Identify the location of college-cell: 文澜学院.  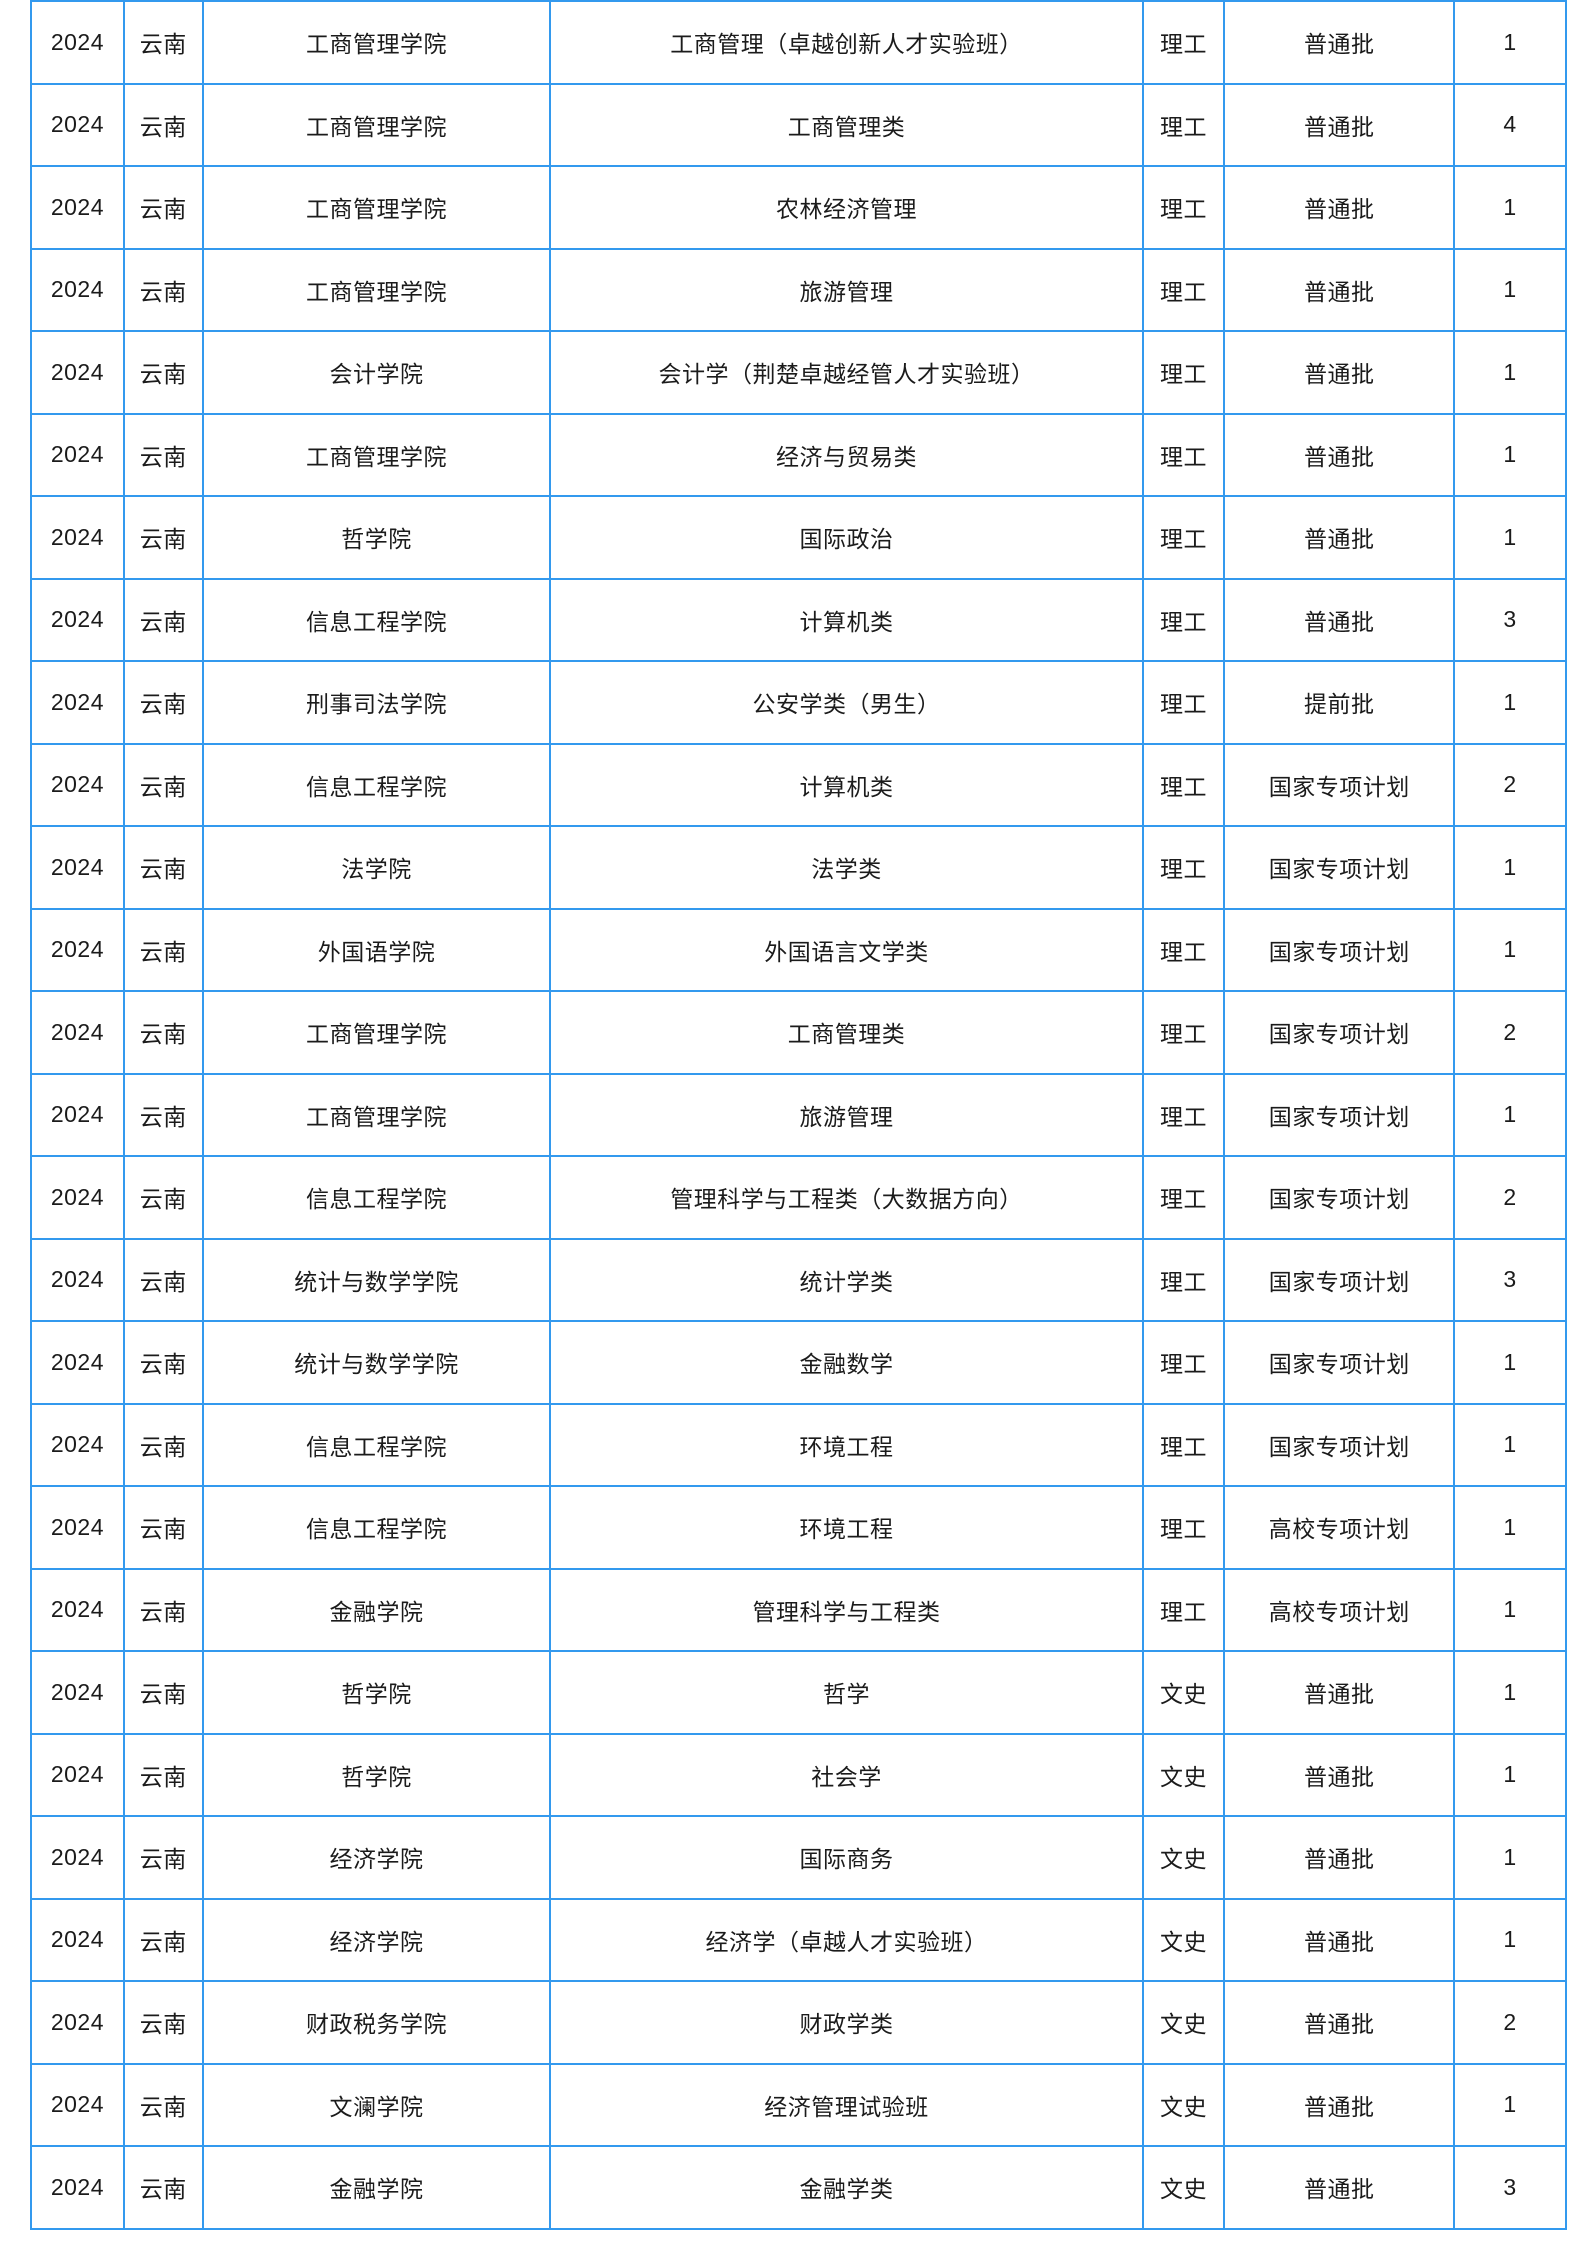
(376, 2104).